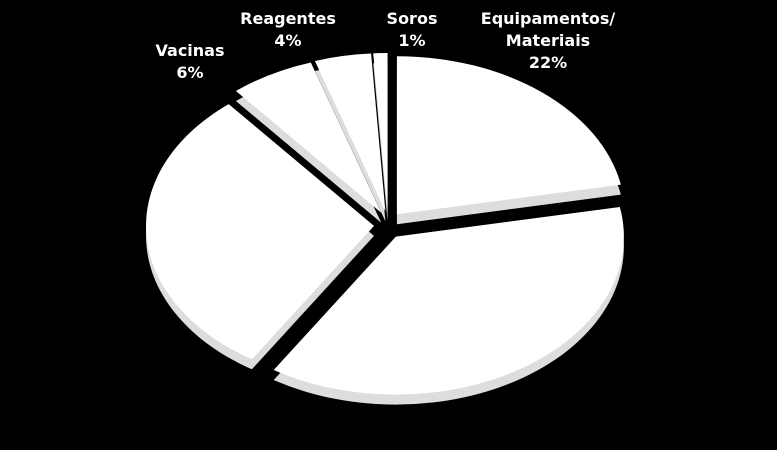 The image size is (777, 450). Describe the element at coordinates (190, 72) in the screenshot. I see `value-label: 6%` at that location.